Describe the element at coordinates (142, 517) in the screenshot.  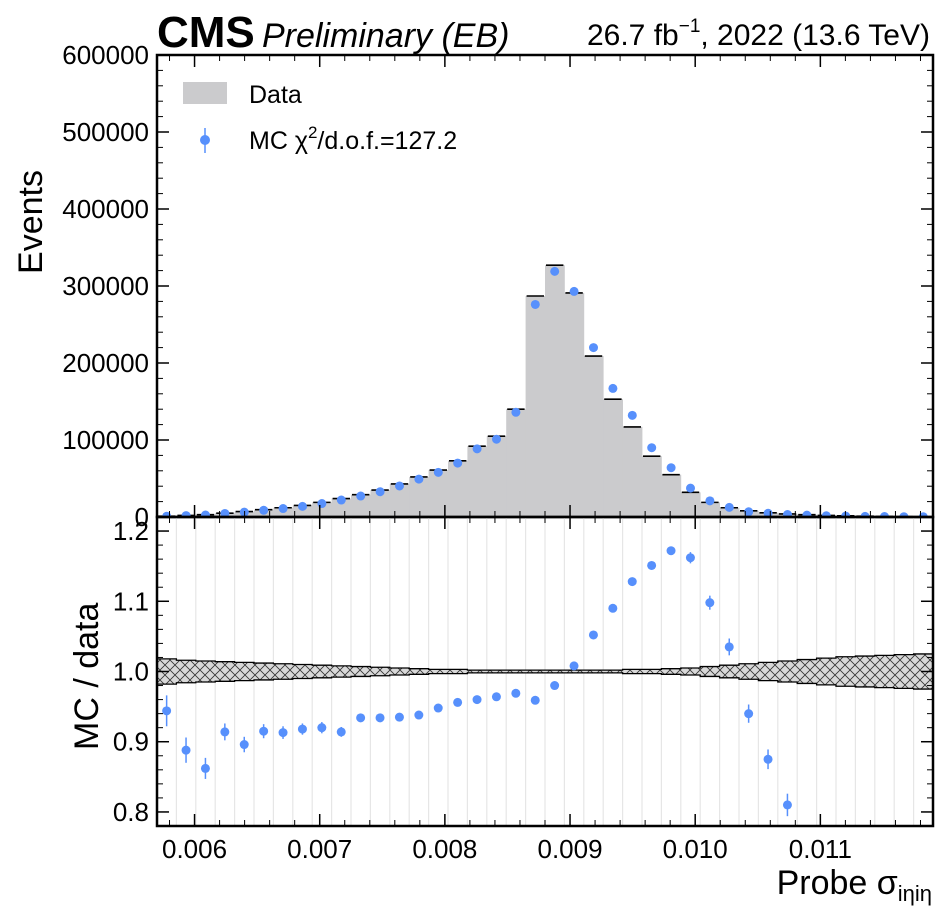
I see `main-y-tick-label: 0` at that location.